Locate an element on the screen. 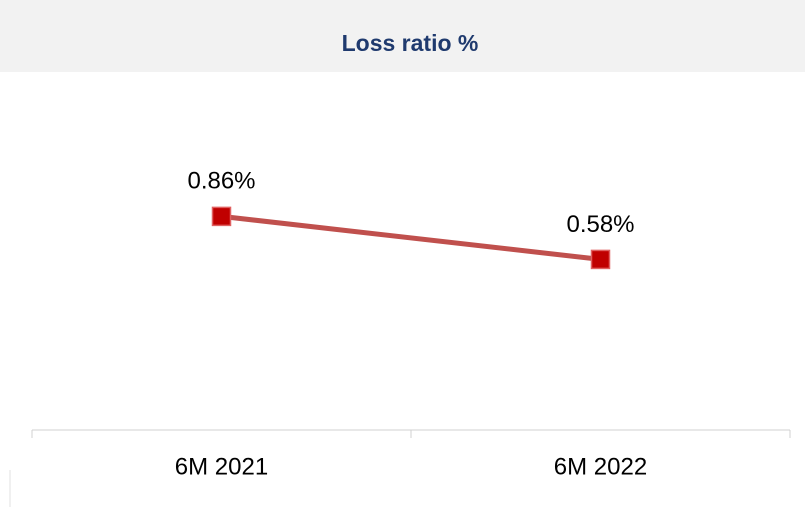 This screenshot has width=805, height=507. data-label: 0.86% is located at coordinates (221, 181).